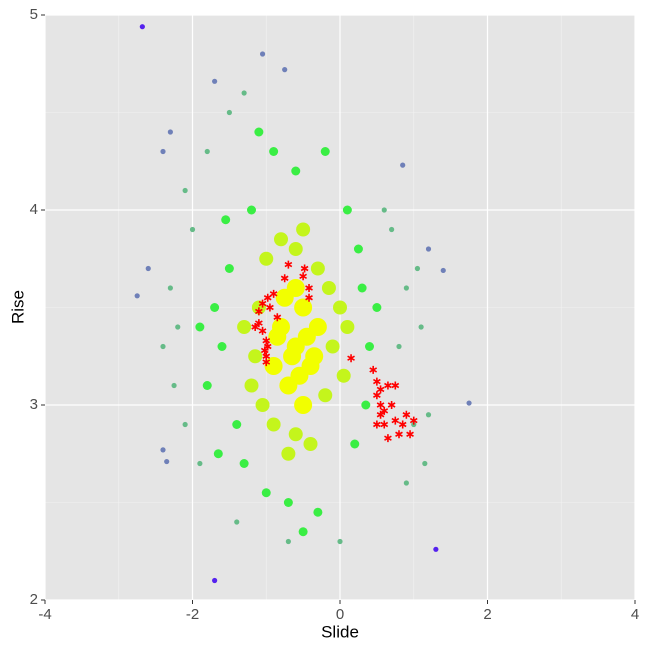 This screenshot has width=650, height=650. Describe the element at coordinates (635, 614) in the screenshot. I see `x-tick-label: 4` at that location.